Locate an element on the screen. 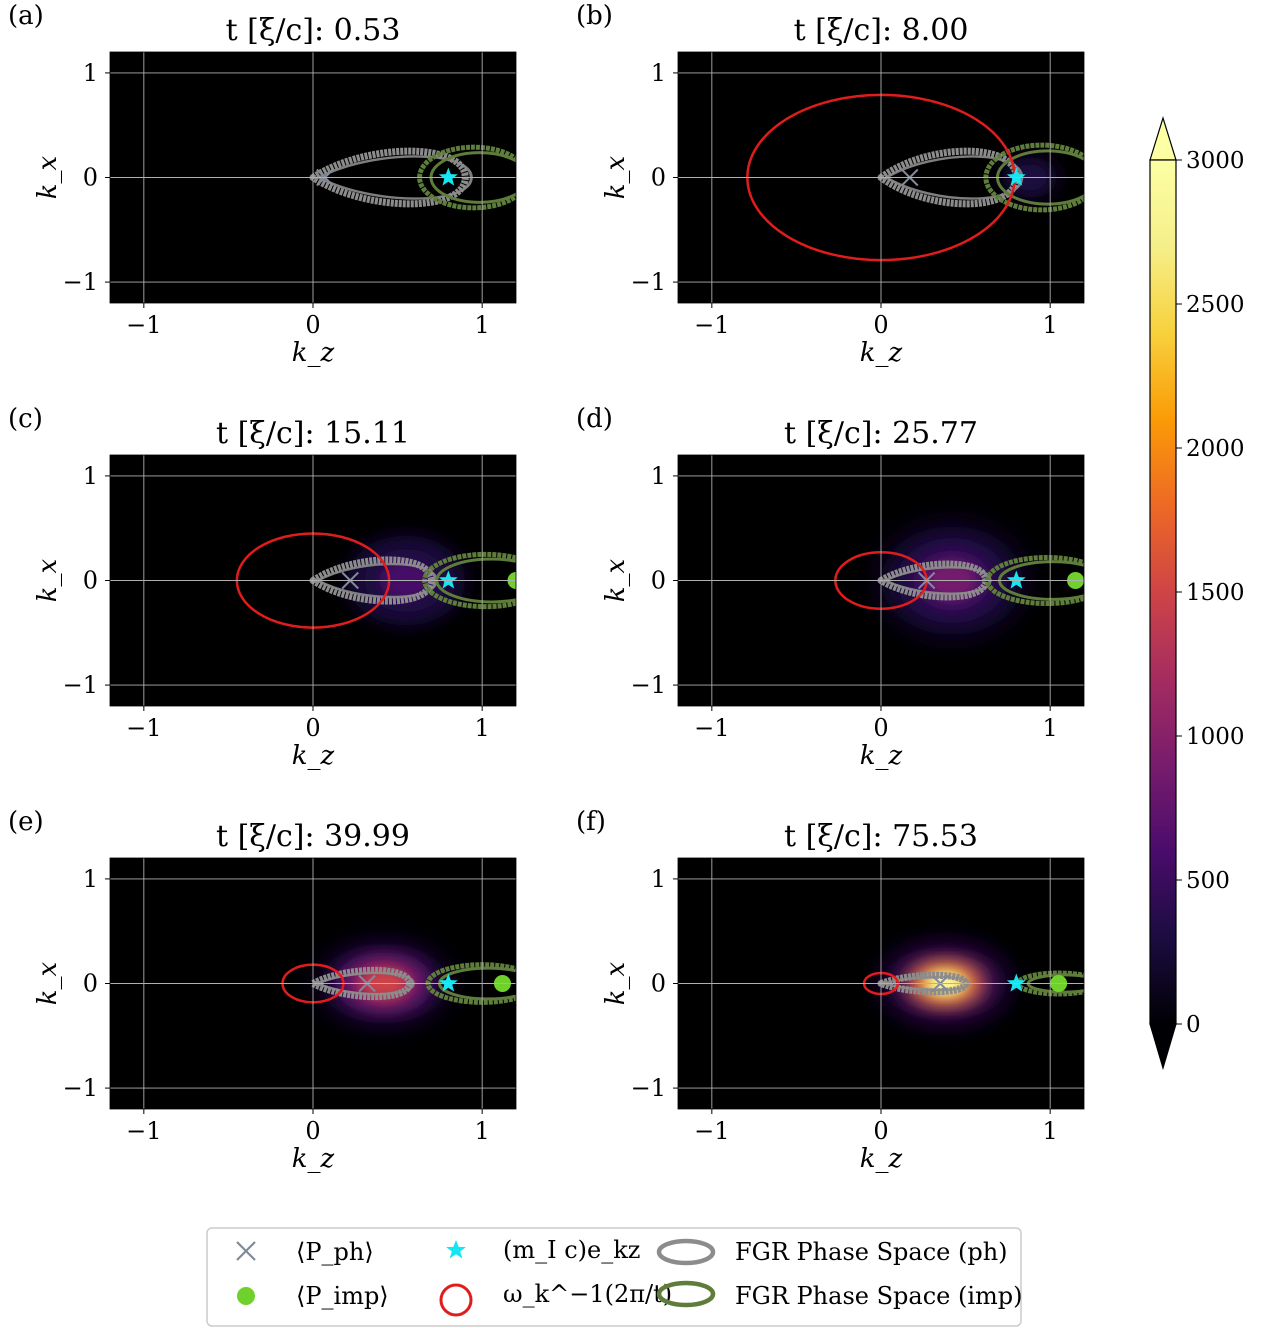 The height and width of the screenshot is (1328, 1264). green-ellipse-icon is located at coordinates (686, 1294).